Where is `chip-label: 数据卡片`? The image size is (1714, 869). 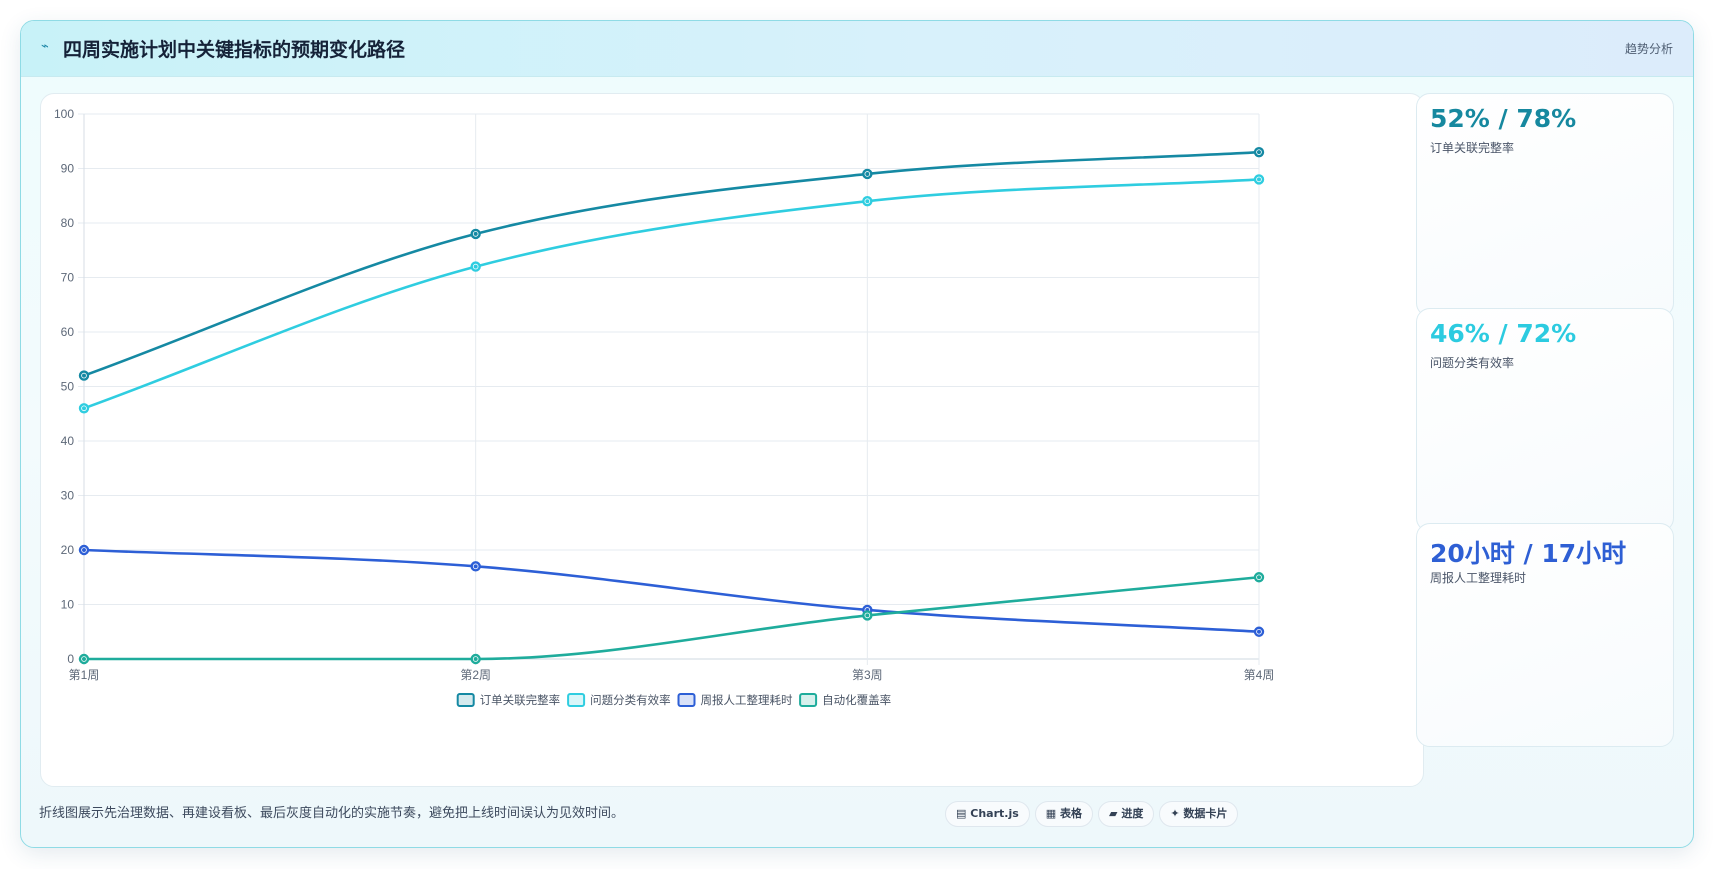
chip-label: 数据卡片 is located at coordinates (1205, 813).